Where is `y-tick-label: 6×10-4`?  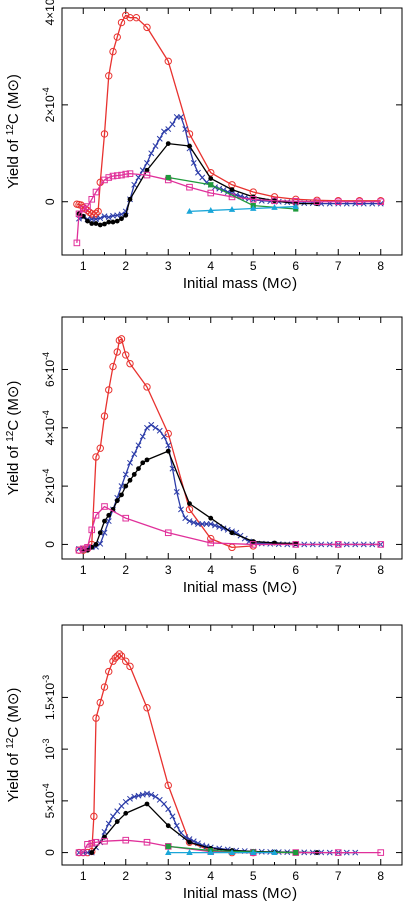 y-tick-label: 6×10-4 is located at coordinates (49, 369).